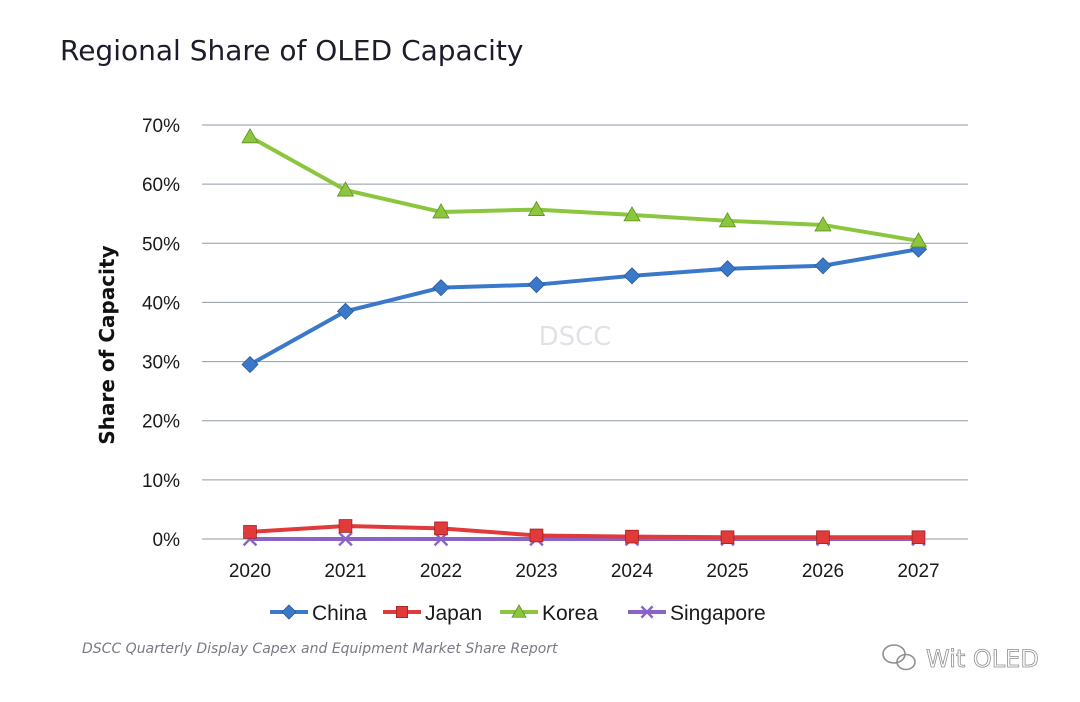 This screenshot has height=702, width=1080. What do you see at coordinates (899, 657) in the screenshot?
I see `wechat-icon` at bounding box center [899, 657].